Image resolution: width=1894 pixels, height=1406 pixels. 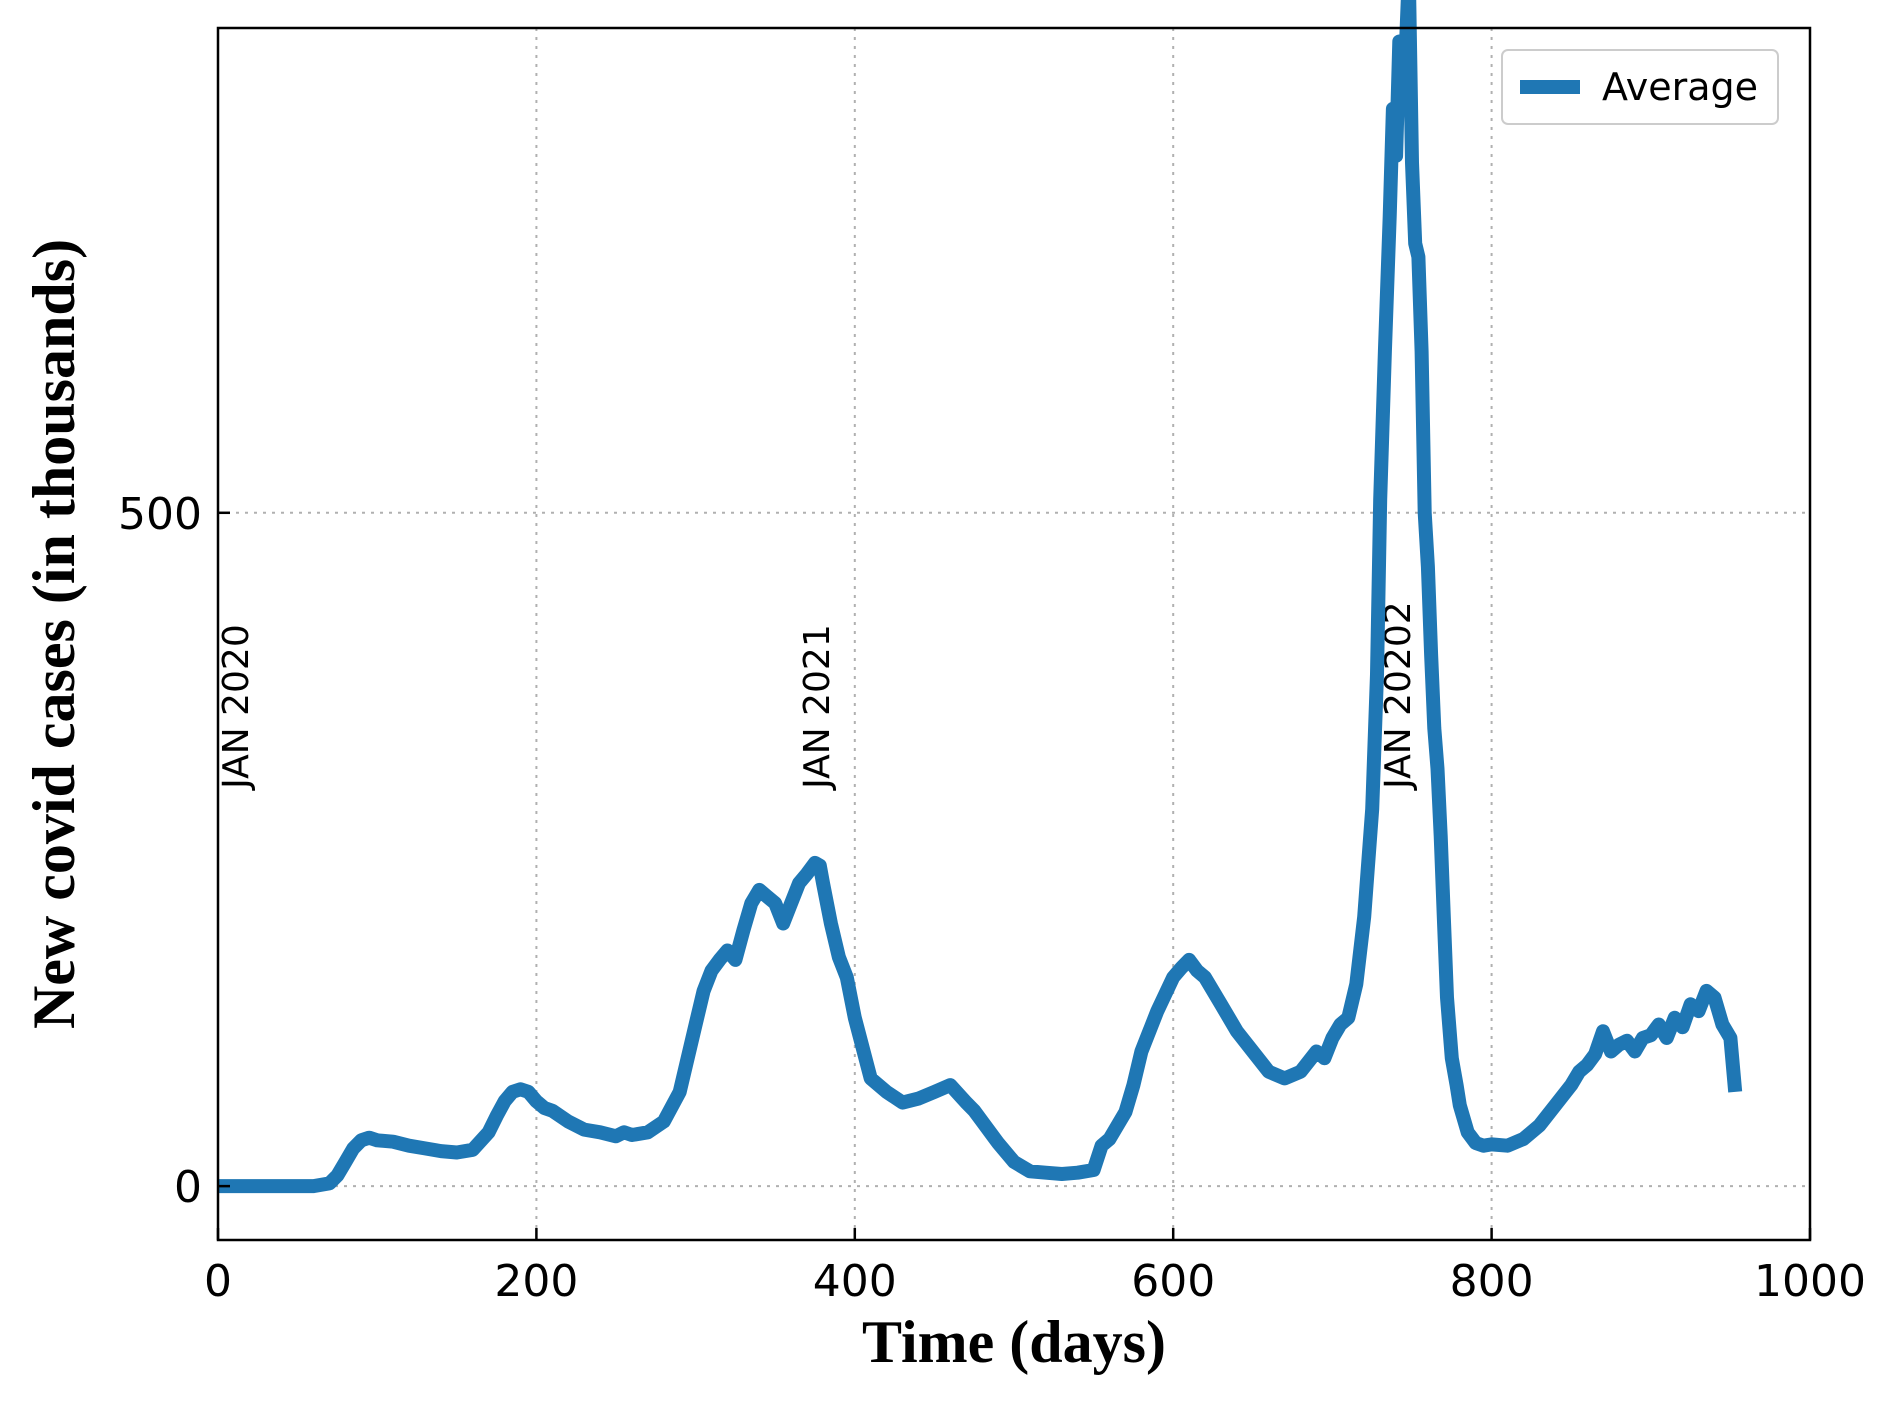 What do you see at coordinates (1035, 1281) in the screenshot?
I see `x-tick-labels: 0 200 400 600 800 1000` at bounding box center [1035, 1281].